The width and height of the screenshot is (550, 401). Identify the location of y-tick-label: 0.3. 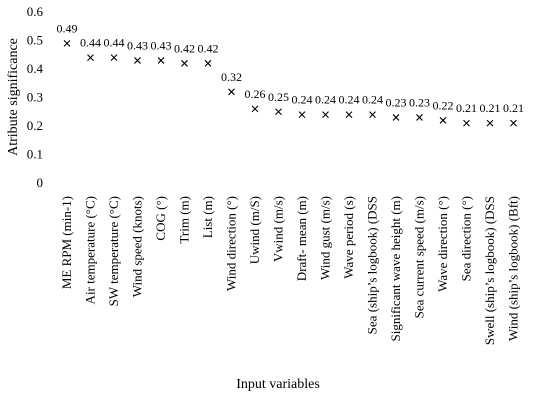
(35, 97).